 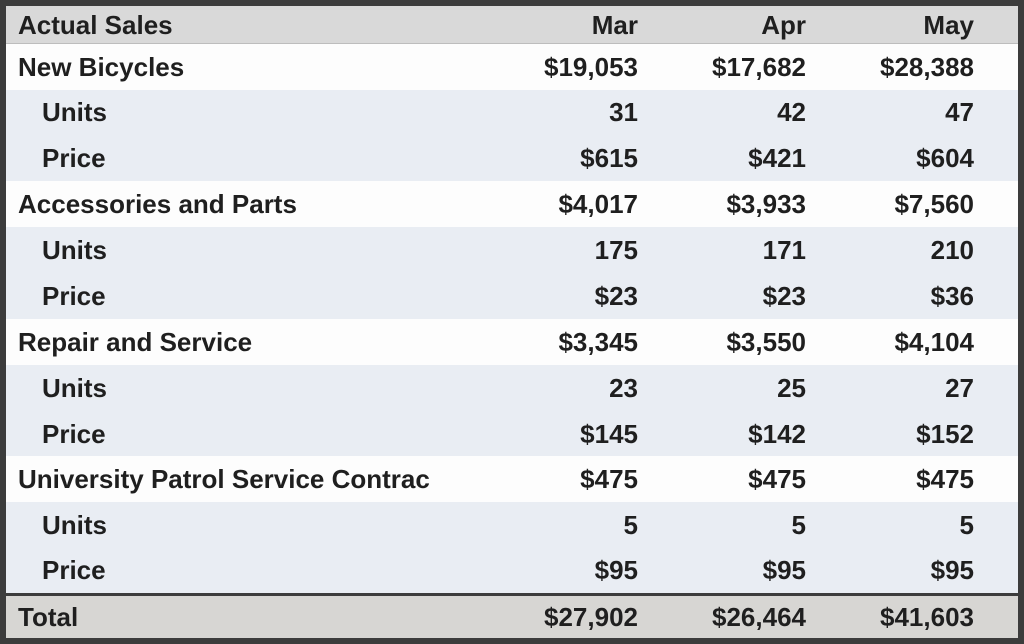 I want to click on sales-value-apr: $3,550, so click(x=766, y=341).